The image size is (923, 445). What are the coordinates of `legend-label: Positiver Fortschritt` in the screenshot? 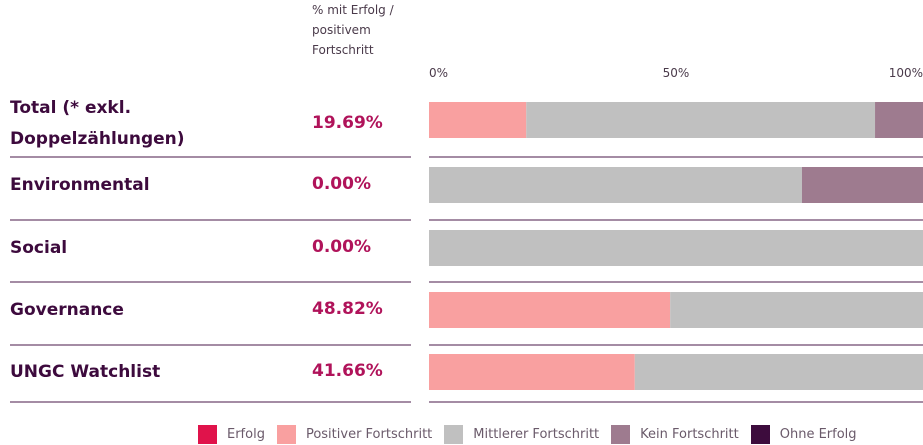 It's located at (369, 434).